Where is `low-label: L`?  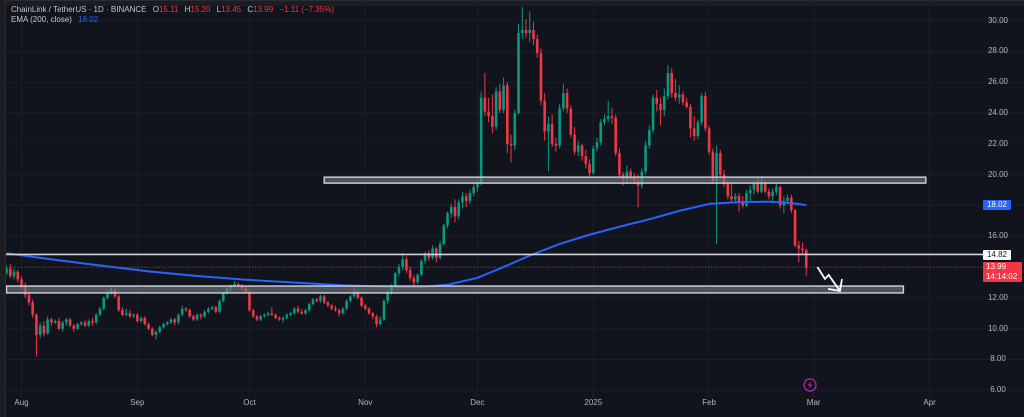
low-label: L is located at coordinates (219, 9).